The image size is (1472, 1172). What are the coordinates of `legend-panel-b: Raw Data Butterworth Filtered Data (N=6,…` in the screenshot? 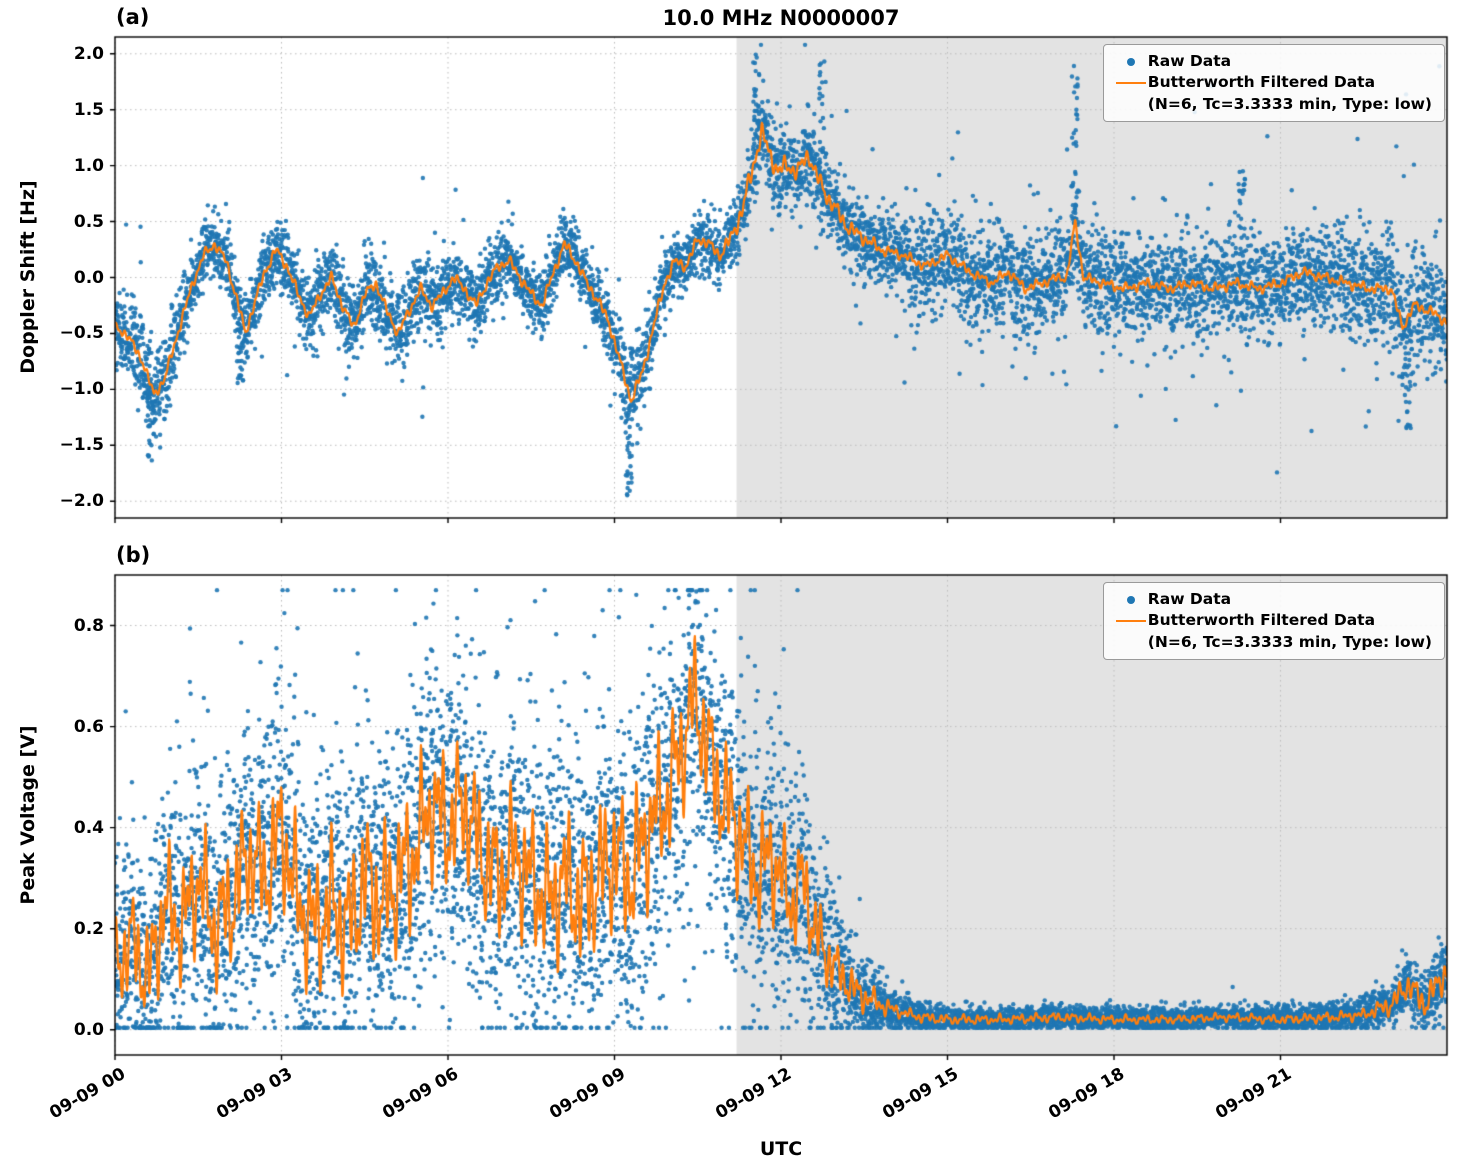 It's located at (1273, 621).